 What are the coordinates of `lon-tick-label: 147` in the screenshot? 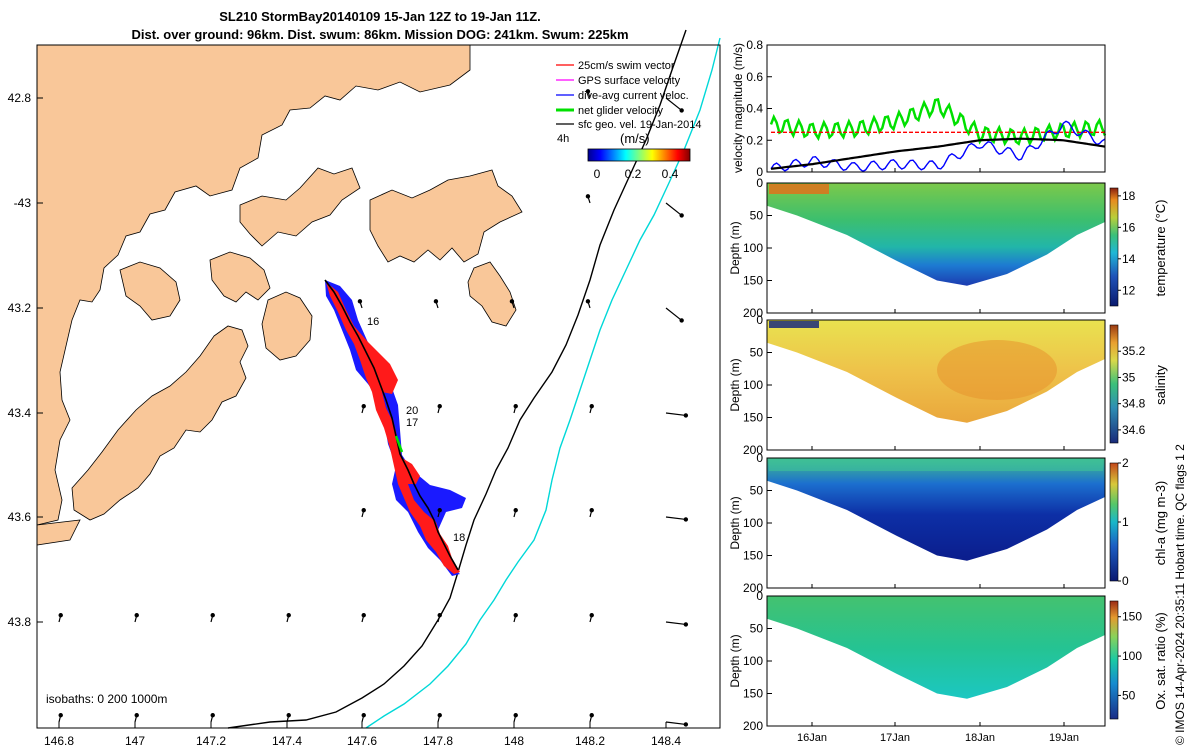 It's located at (135, 741).